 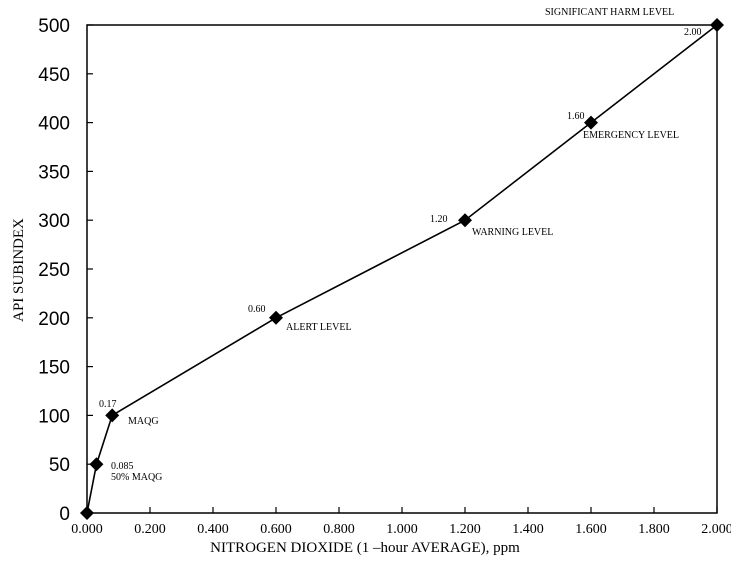 I want to click on x-tick-label: 1.400, so click(x=528, y=529).